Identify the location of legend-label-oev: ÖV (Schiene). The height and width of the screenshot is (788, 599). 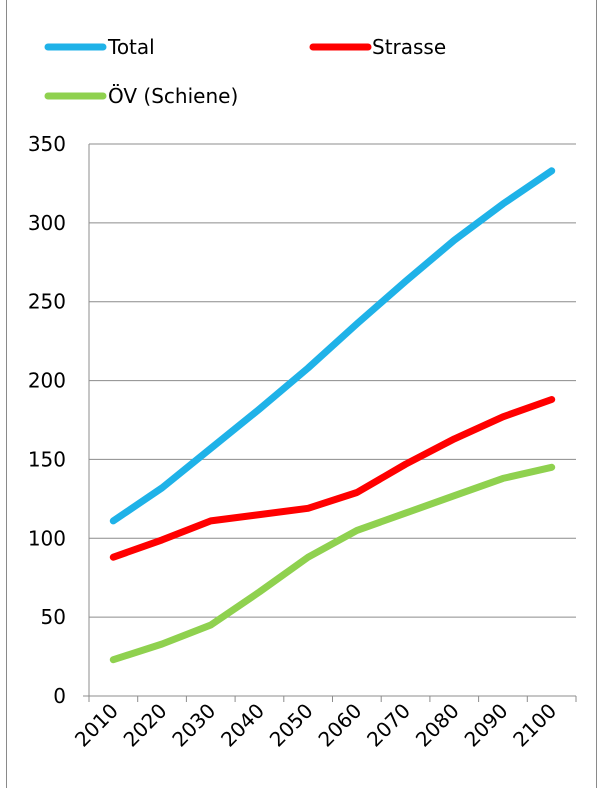
(173, 96).